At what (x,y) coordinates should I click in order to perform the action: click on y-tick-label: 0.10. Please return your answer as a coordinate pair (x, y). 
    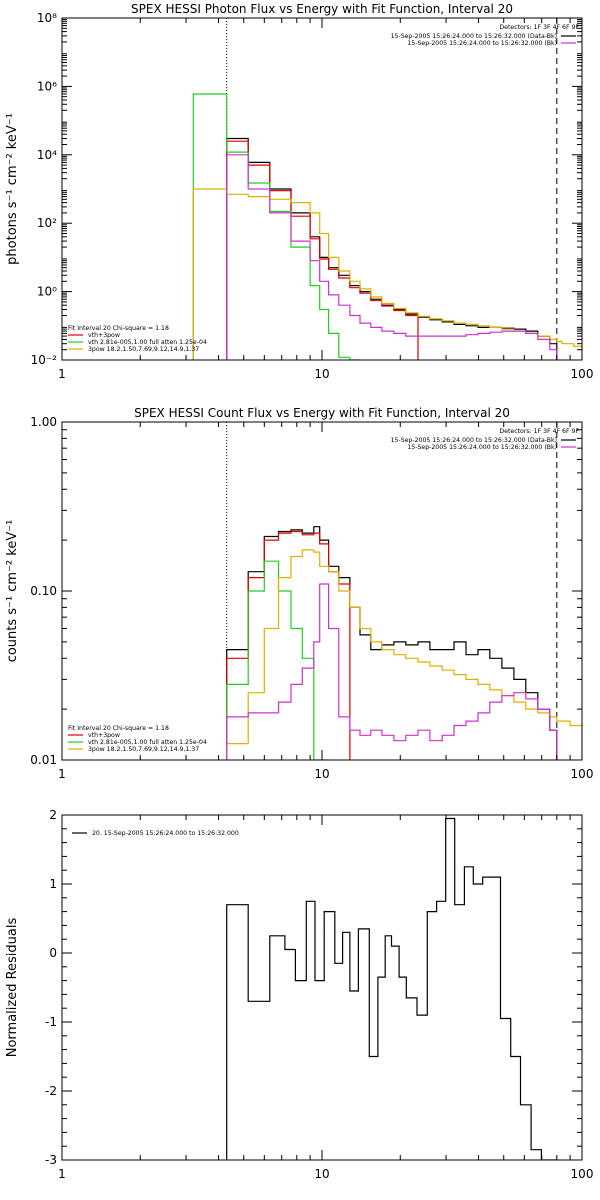
    Looking at the image, I should click on (43, 591).